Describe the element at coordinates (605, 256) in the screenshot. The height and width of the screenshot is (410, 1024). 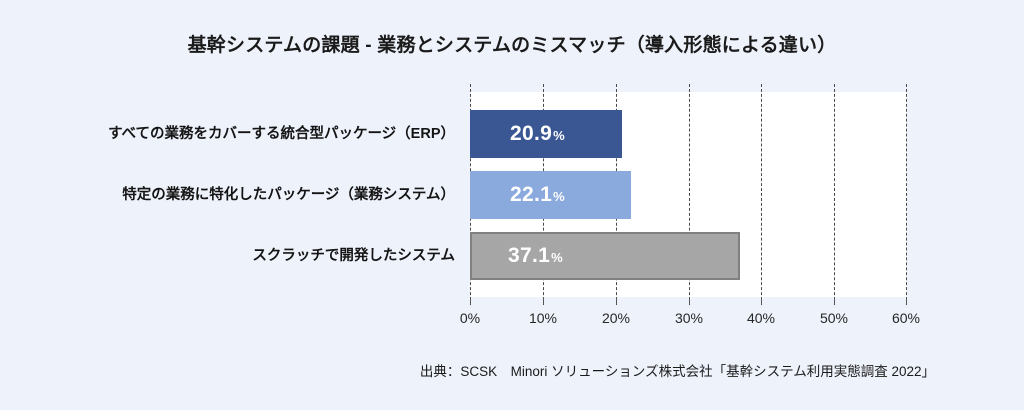
I see `bar-scratch` at that location.